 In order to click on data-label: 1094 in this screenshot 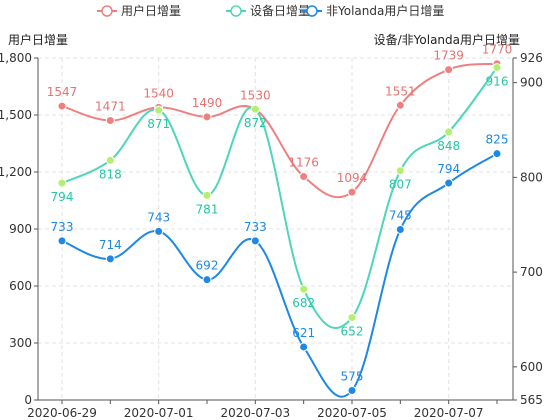, I will do `click(352, 178)`.